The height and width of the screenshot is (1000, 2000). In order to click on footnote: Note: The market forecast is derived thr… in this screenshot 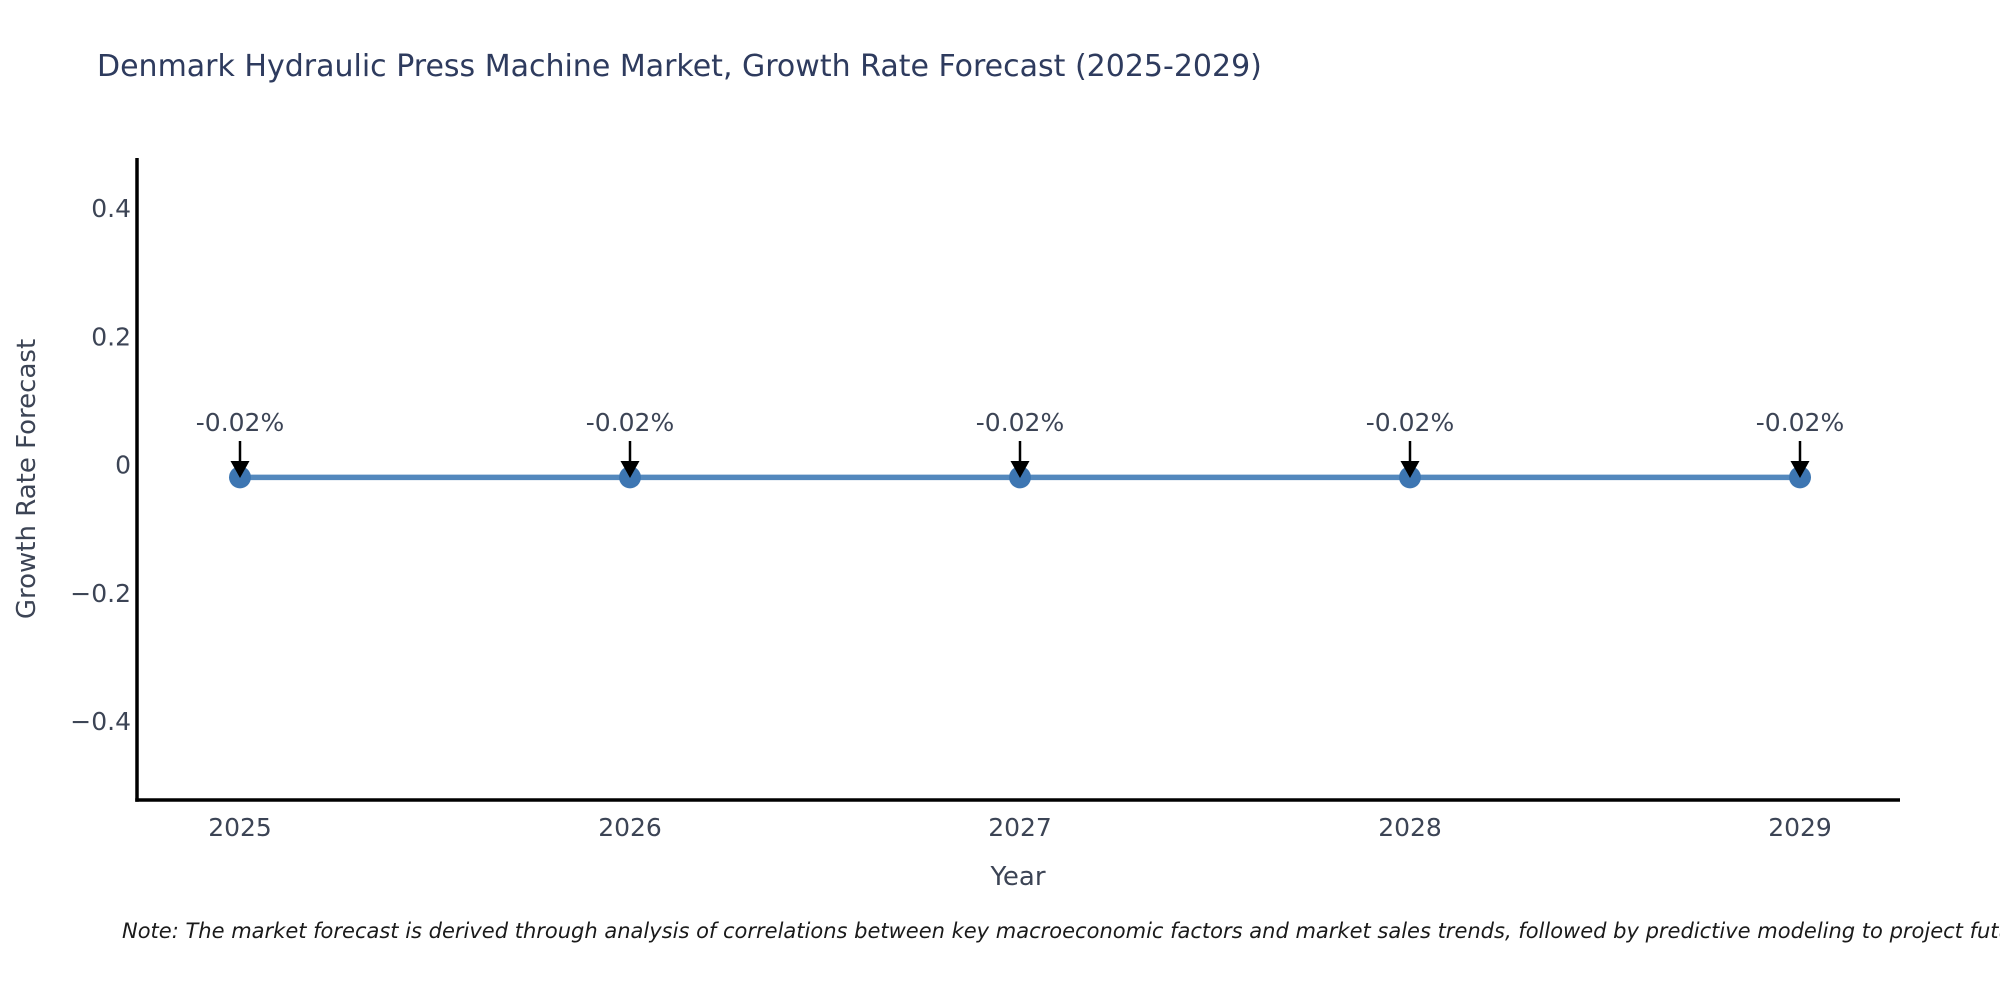, I will do `click(1061, 931)`.